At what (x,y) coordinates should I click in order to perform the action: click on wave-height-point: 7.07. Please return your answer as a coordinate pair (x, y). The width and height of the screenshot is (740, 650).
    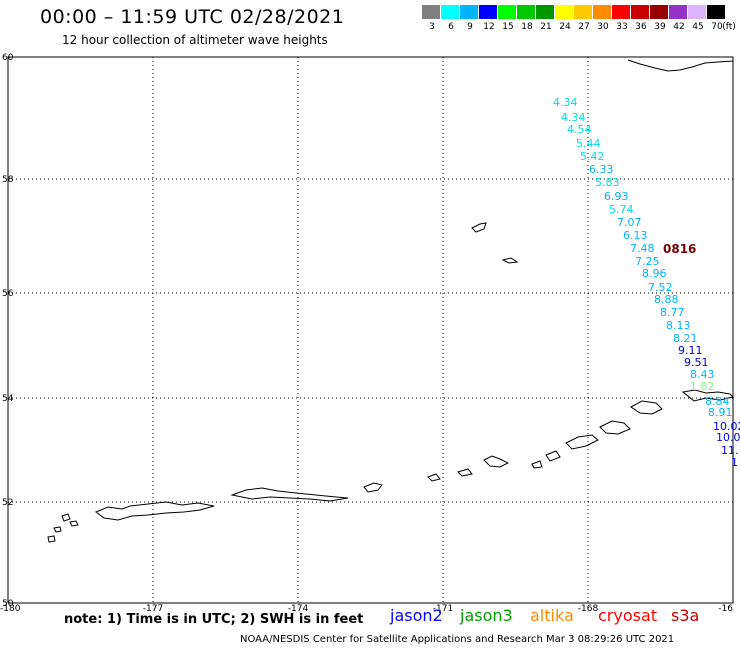
    Looking at the image, I should click on (629, 222).